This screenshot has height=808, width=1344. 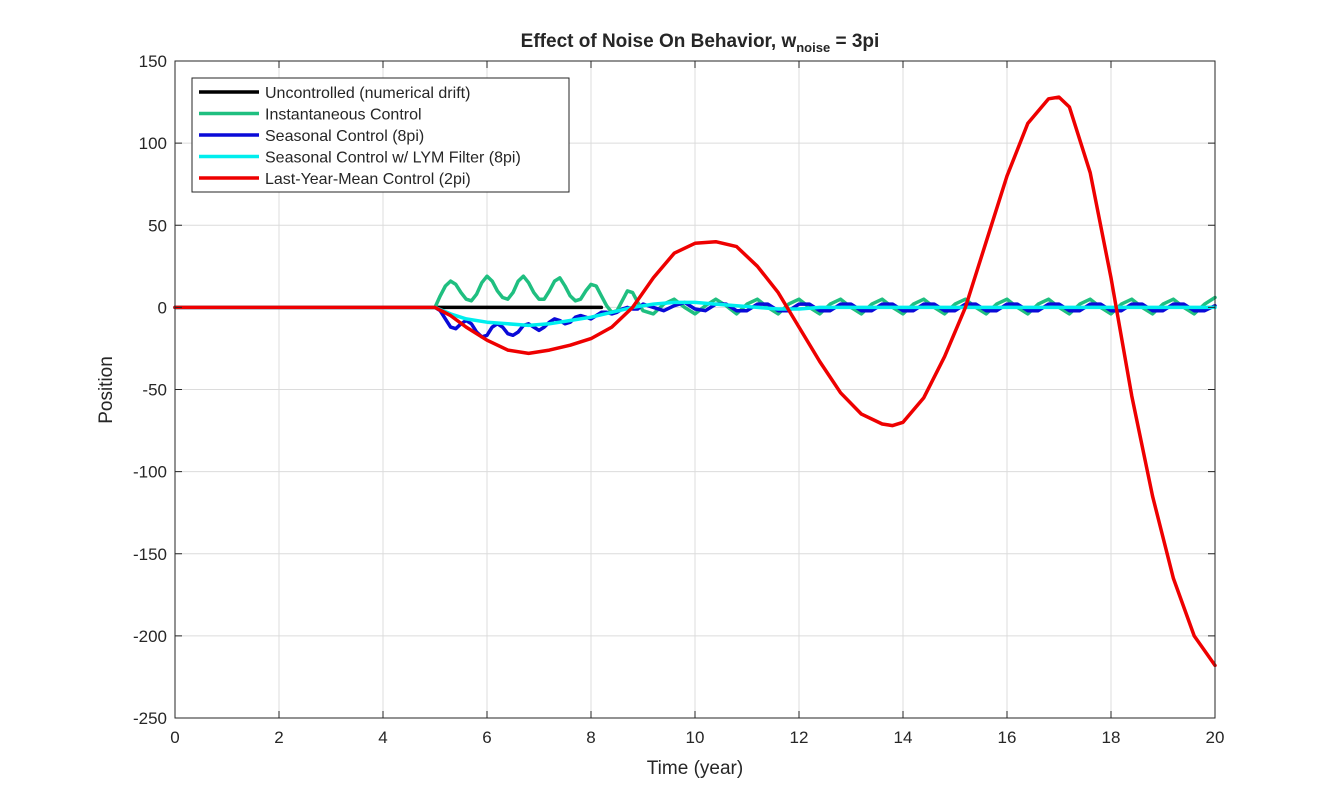 I want to click on x-tick-label: 8, so click(x=590, y=737).